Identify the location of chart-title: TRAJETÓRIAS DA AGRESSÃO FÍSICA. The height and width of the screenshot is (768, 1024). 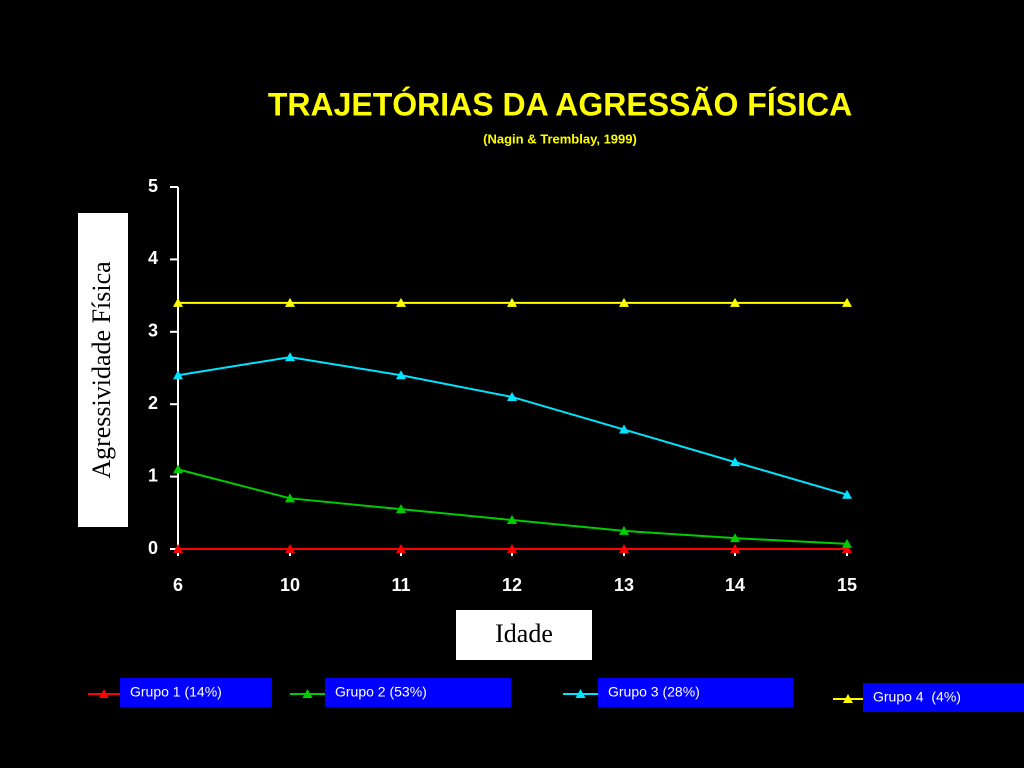
(560, 104).